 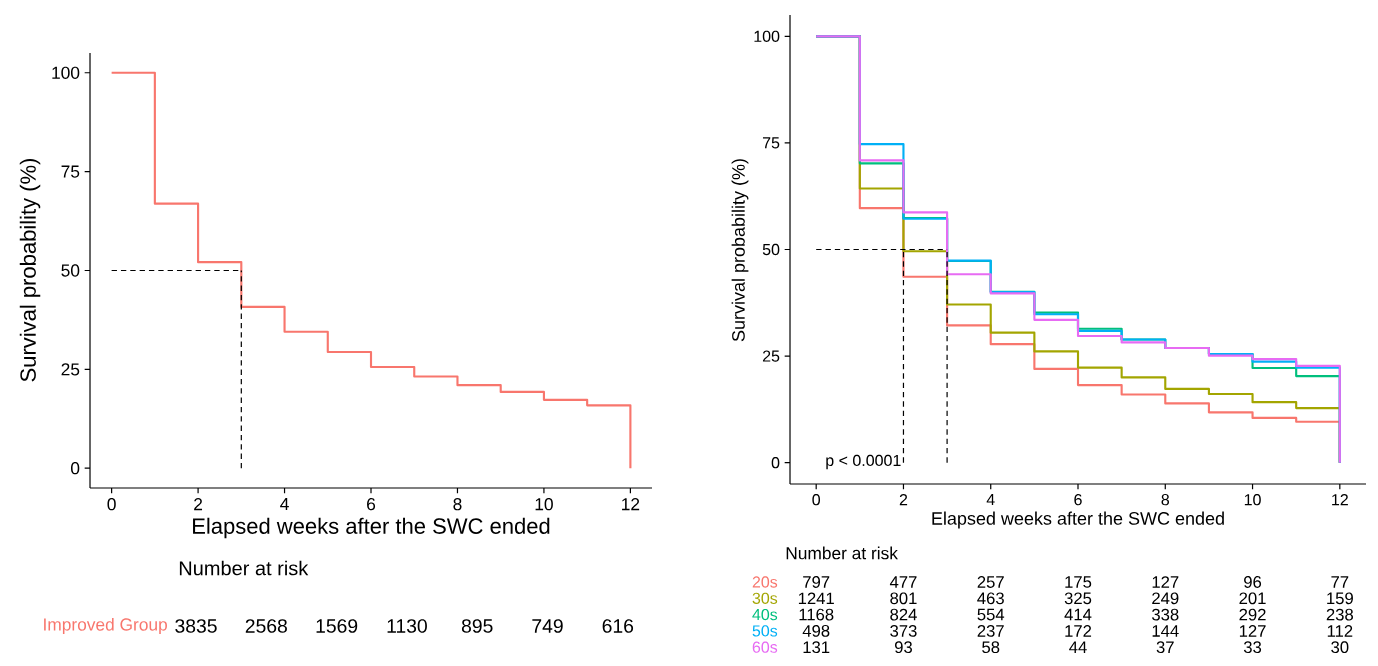 What do you see at coordinates (816, 647) in the screenshot?
I see `text: 131` at bounding box center [816, 647].